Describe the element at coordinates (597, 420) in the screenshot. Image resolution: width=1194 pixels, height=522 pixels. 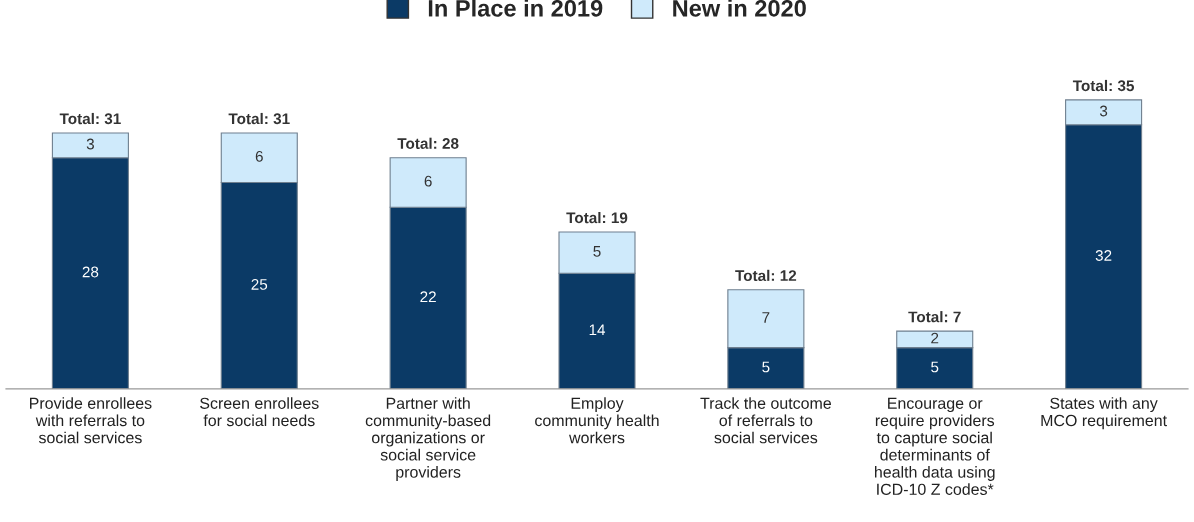
I see `x-tick-label: Employ community health workers` at that location.